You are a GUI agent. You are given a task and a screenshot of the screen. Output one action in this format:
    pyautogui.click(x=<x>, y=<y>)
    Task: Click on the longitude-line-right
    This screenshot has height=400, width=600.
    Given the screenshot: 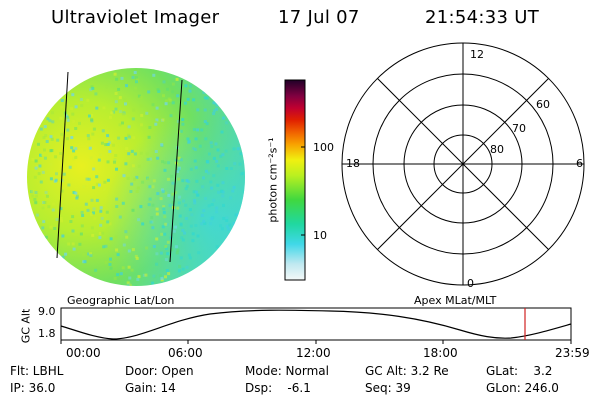 What is the action you would take?
    pyautogui.click(x=176, y=171)
    